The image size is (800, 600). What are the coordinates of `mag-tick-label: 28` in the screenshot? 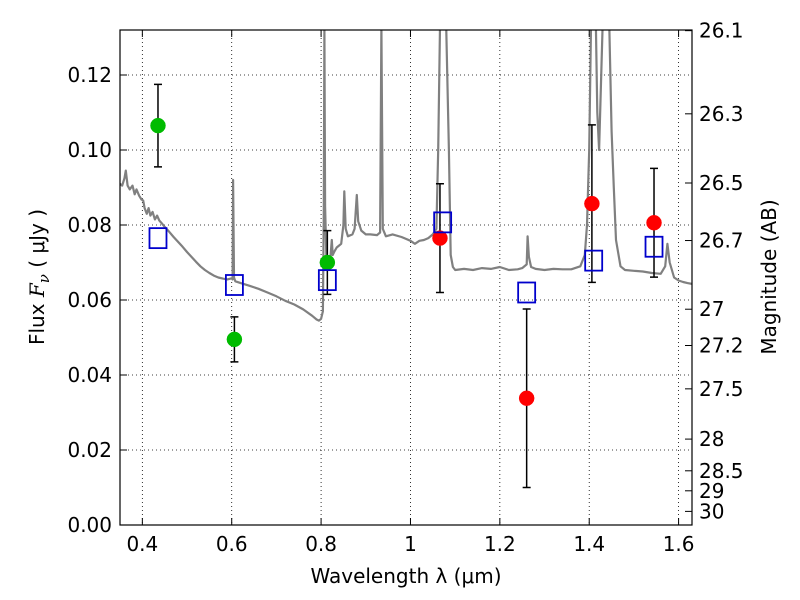 It's located at (711, 439).